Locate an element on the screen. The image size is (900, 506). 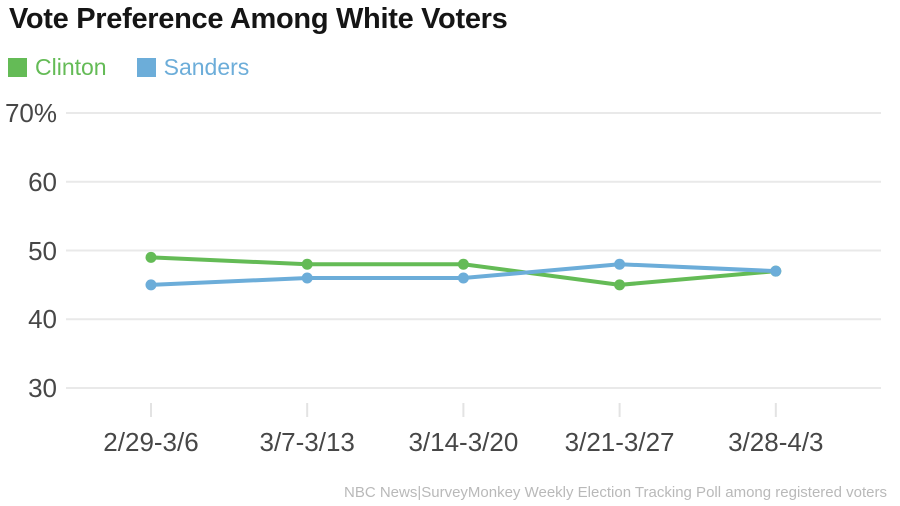
y-axis-label: 60 is located at coordinates (42, 181).